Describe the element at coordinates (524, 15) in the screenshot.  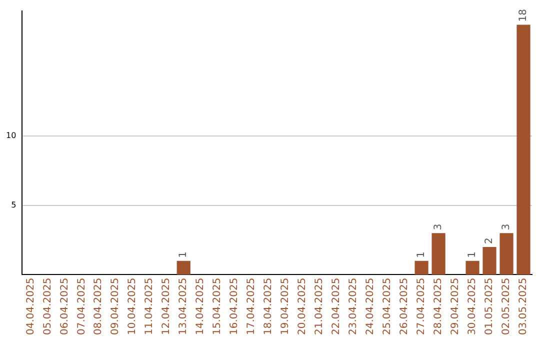
I see `data-label: 18` at that location.